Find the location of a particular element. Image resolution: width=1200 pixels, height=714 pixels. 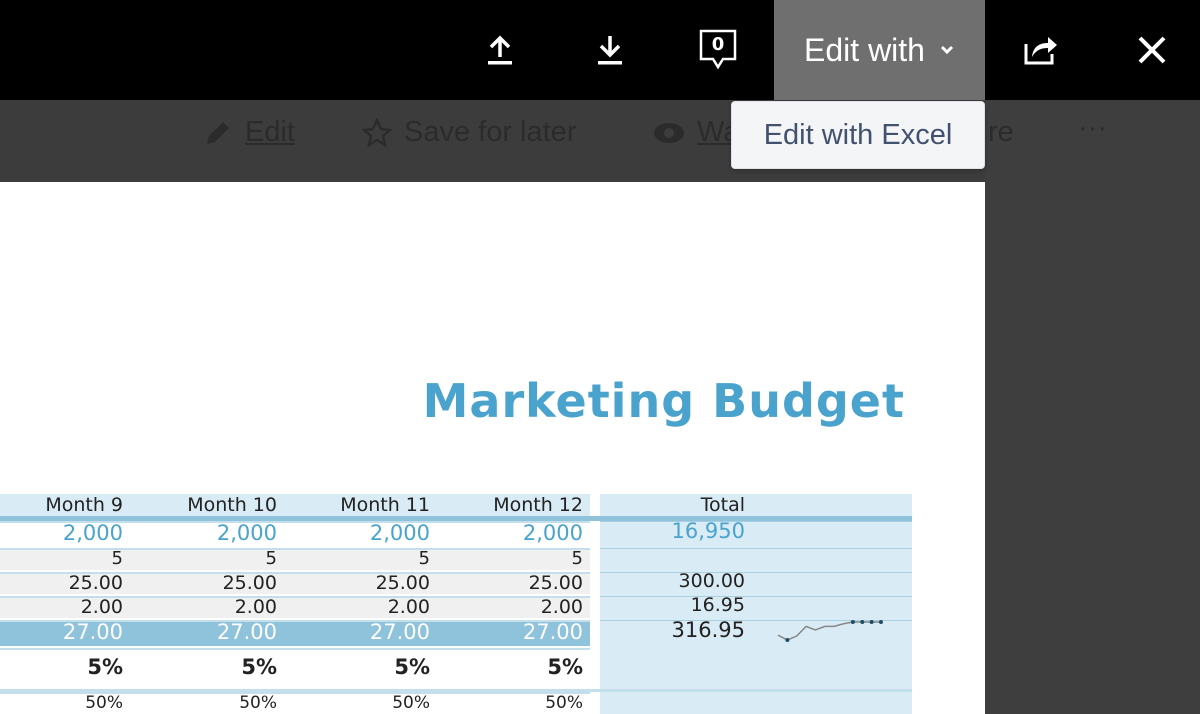

table-row: 2.00 2.00 2.00 2.00 is located at coordinates (295, 607).